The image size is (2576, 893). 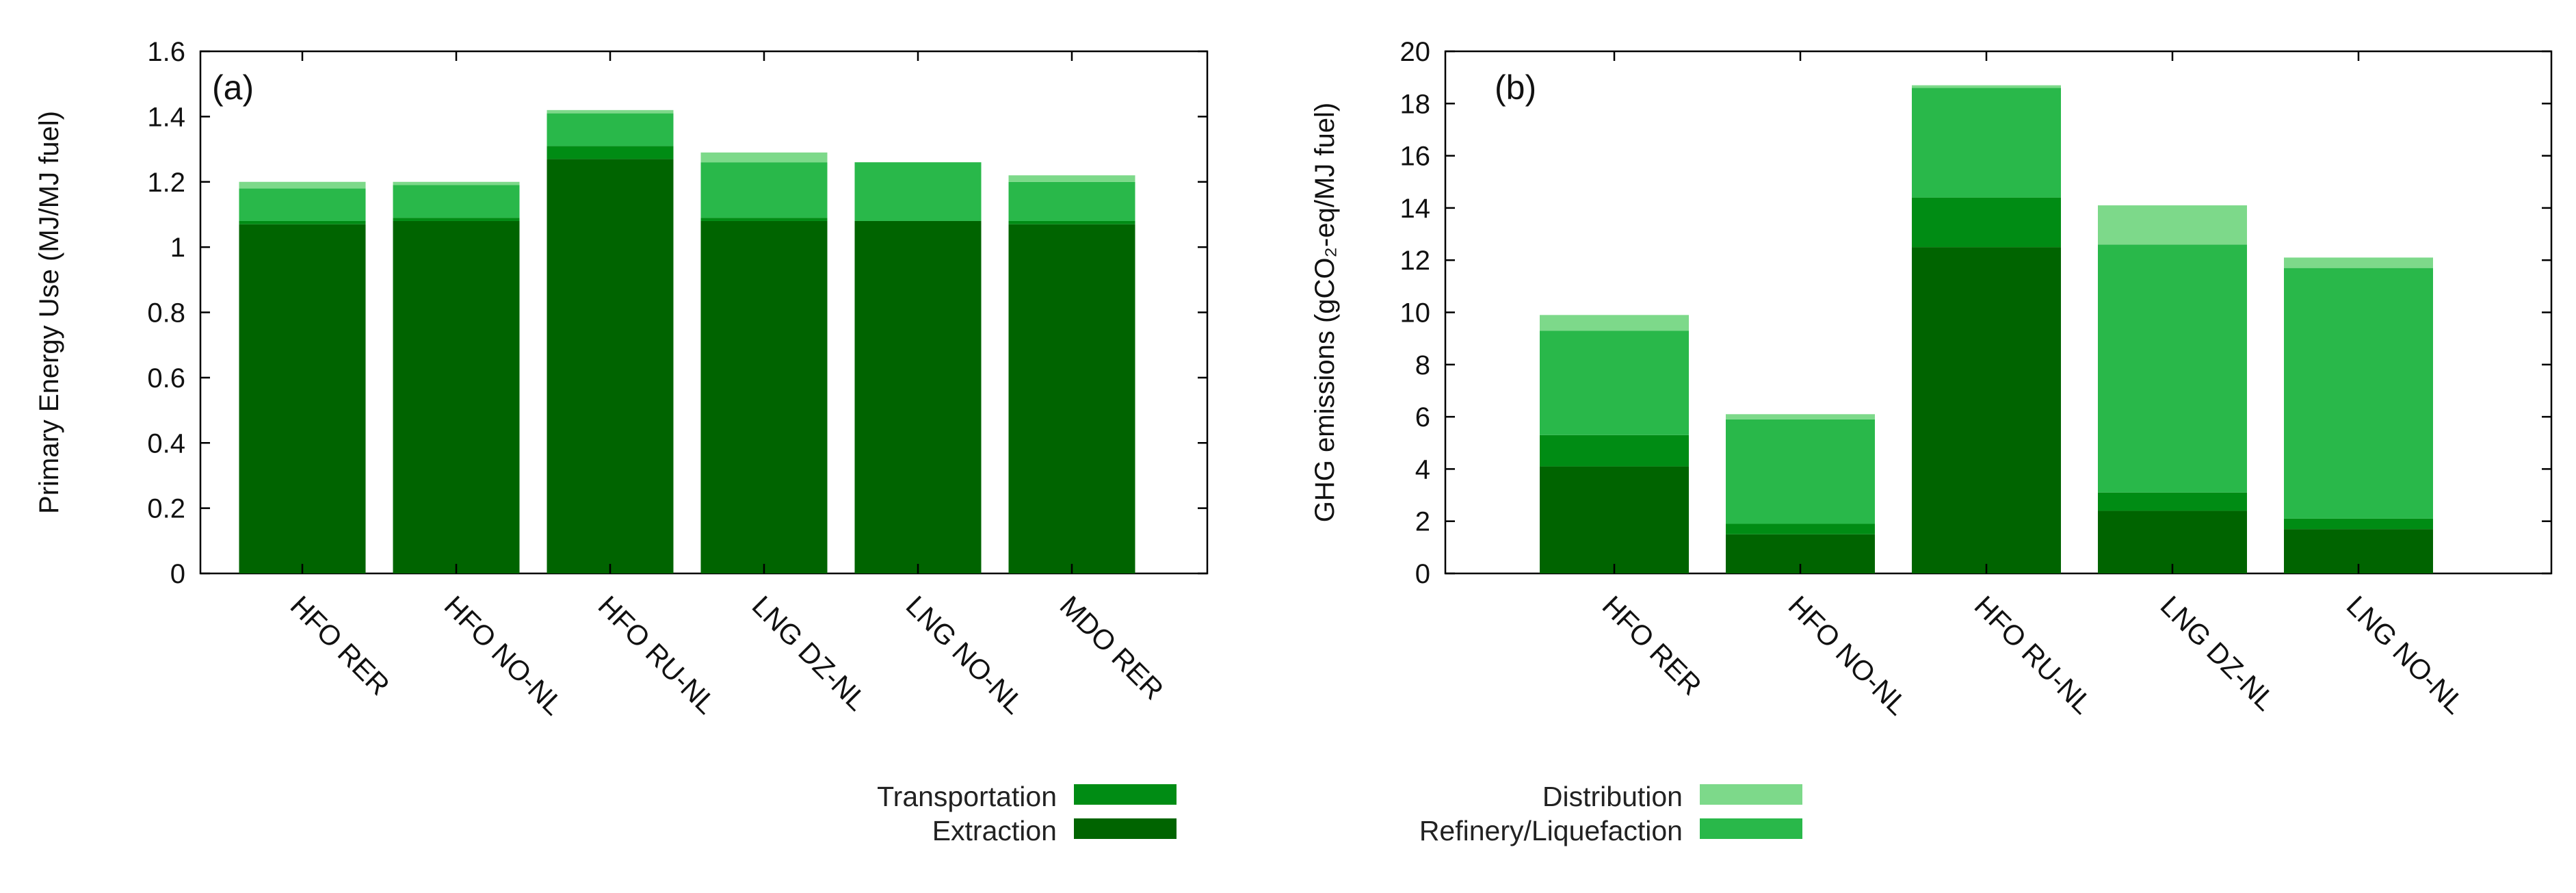 I want to click on x-tick-label-b: LNG DZ-NL, so click(x=2218, y=653).